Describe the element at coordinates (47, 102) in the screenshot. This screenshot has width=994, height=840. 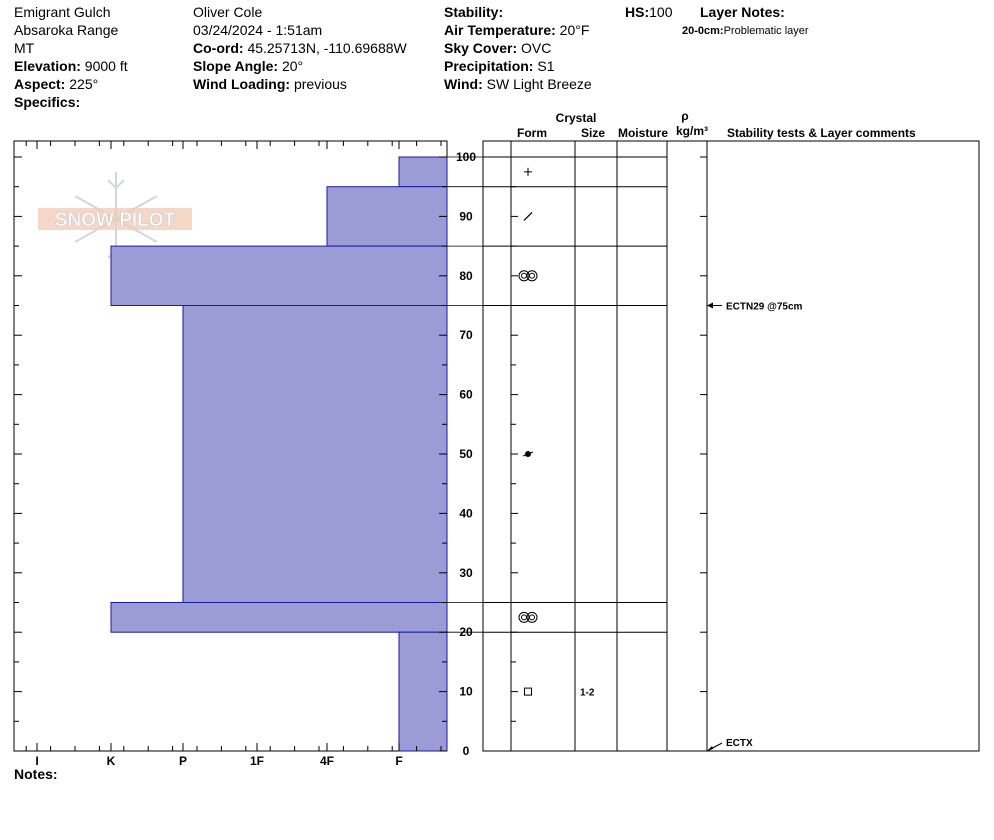
I see `specifics-label: Specifics:` at that location.